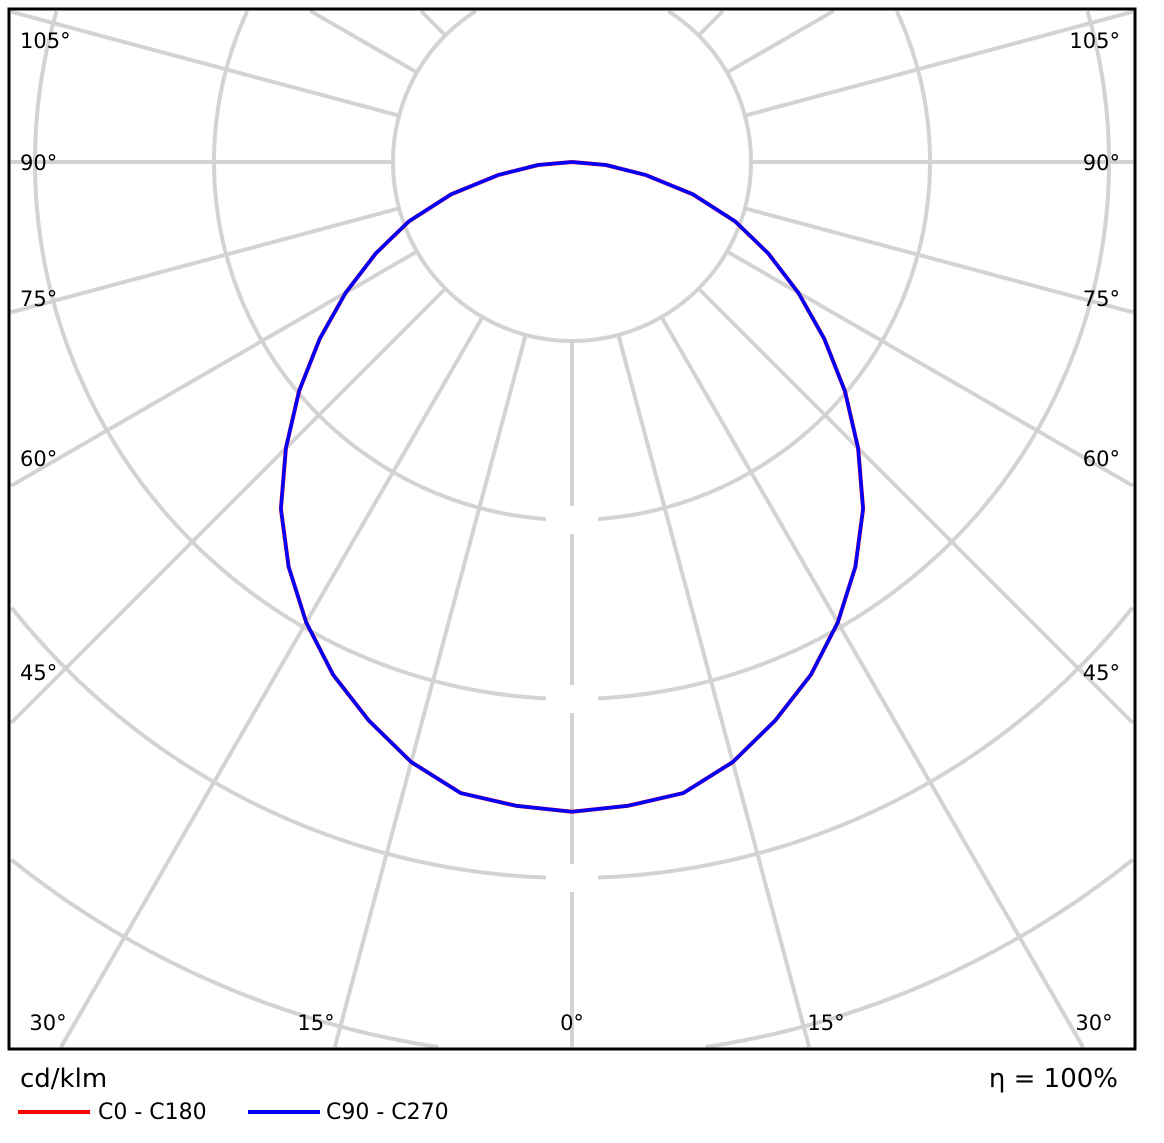 This screenshot has width=1164, height=1143. I want to click on right-angle-label: 60°, so click(1101, 459).